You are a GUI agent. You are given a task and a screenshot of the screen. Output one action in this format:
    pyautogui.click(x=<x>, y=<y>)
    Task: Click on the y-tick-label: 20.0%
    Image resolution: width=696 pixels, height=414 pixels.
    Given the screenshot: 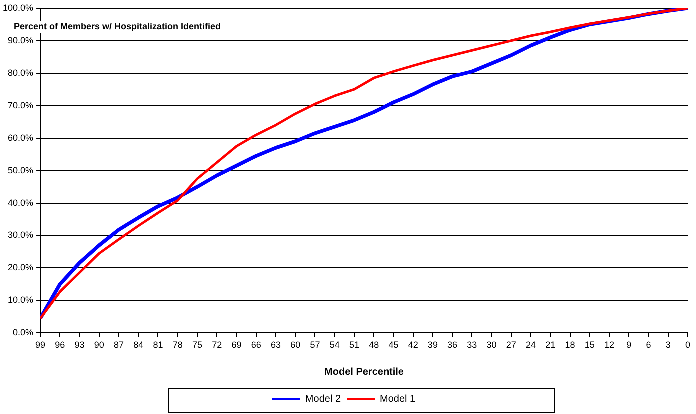 What is the action you would take?
    pyautogui.click(x=21, y=267)
    